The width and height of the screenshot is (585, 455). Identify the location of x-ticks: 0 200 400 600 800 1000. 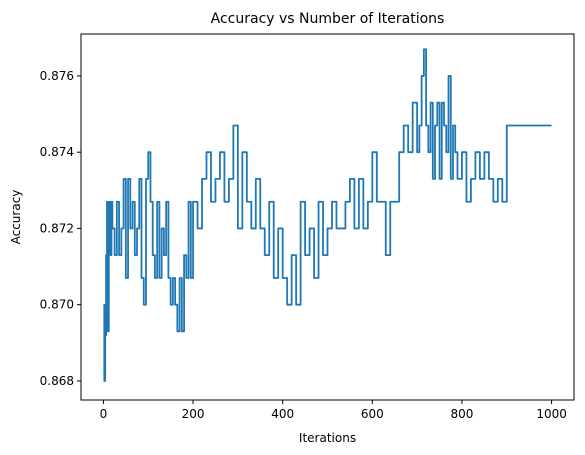
(333, 410).